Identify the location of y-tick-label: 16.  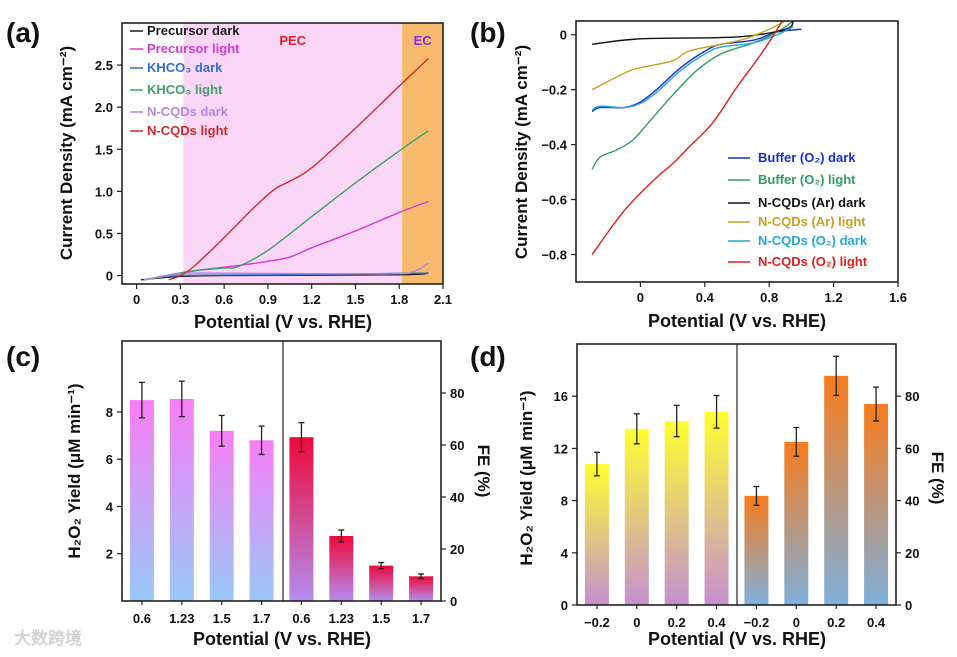
(561, 396).